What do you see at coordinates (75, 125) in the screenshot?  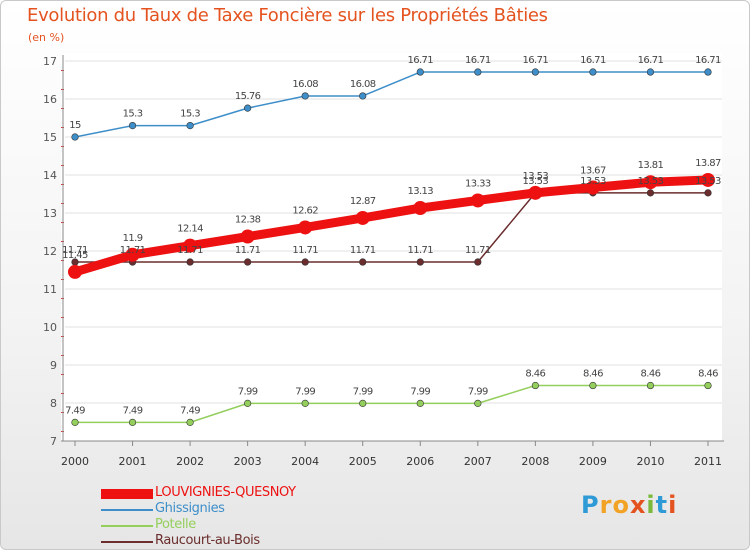 I see `data-label: 15` at bounding box center [75, 125].